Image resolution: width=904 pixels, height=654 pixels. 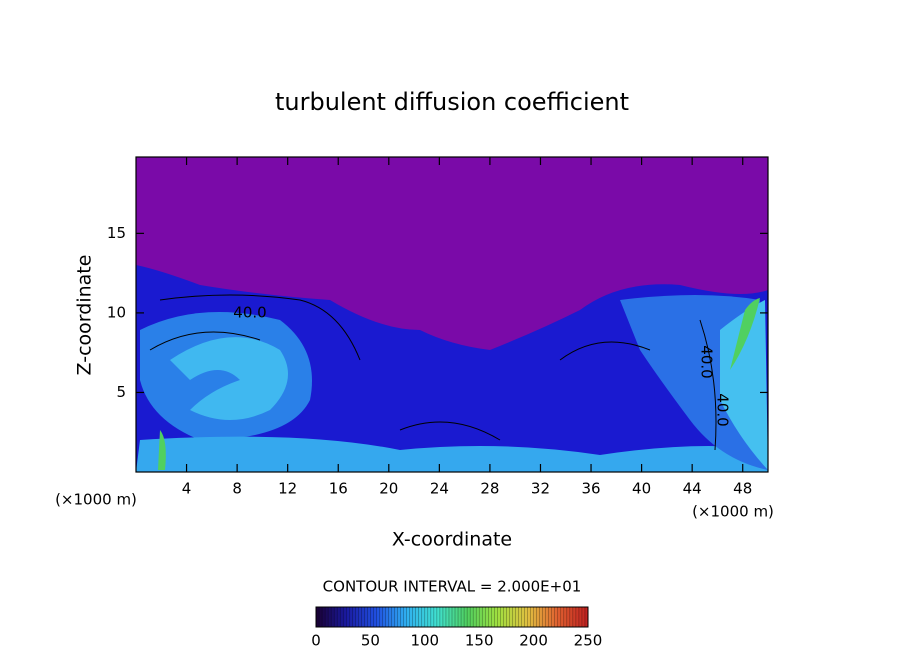 I want to click on x-tick-label: 40, so click(x=641, y=489).